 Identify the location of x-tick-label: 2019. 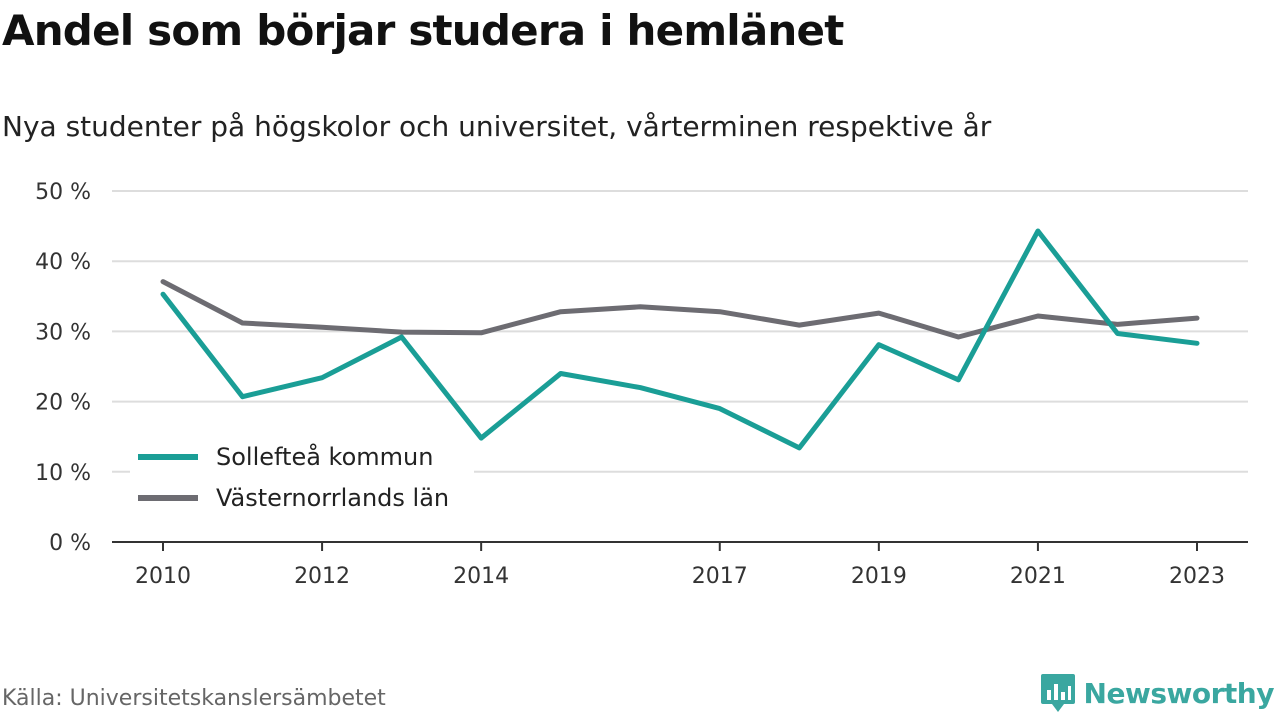
(879, 576).